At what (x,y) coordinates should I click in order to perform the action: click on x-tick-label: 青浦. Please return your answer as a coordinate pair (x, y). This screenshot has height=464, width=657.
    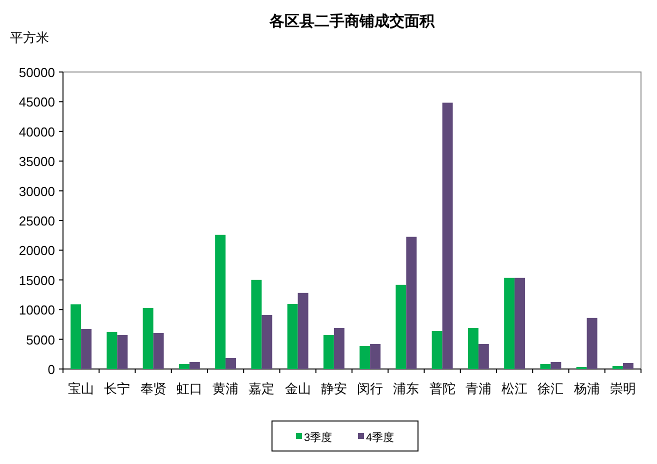
    Looking at the image, I should click on (478, 388).